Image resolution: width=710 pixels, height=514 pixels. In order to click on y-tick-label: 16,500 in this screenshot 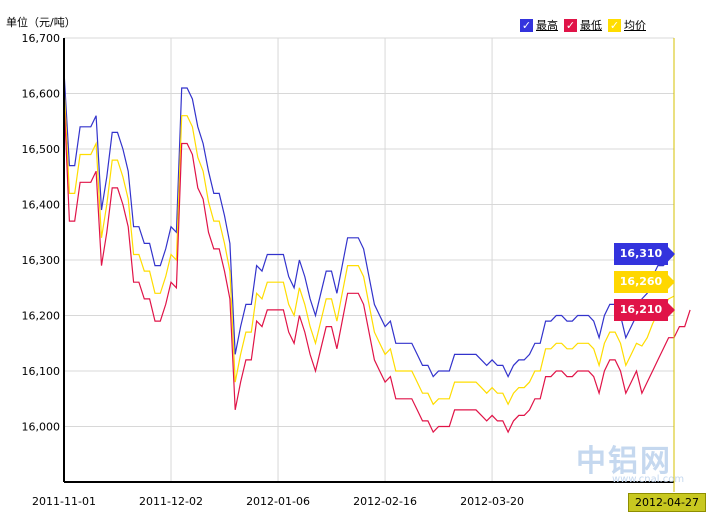, I will do `click(41, 149)`.